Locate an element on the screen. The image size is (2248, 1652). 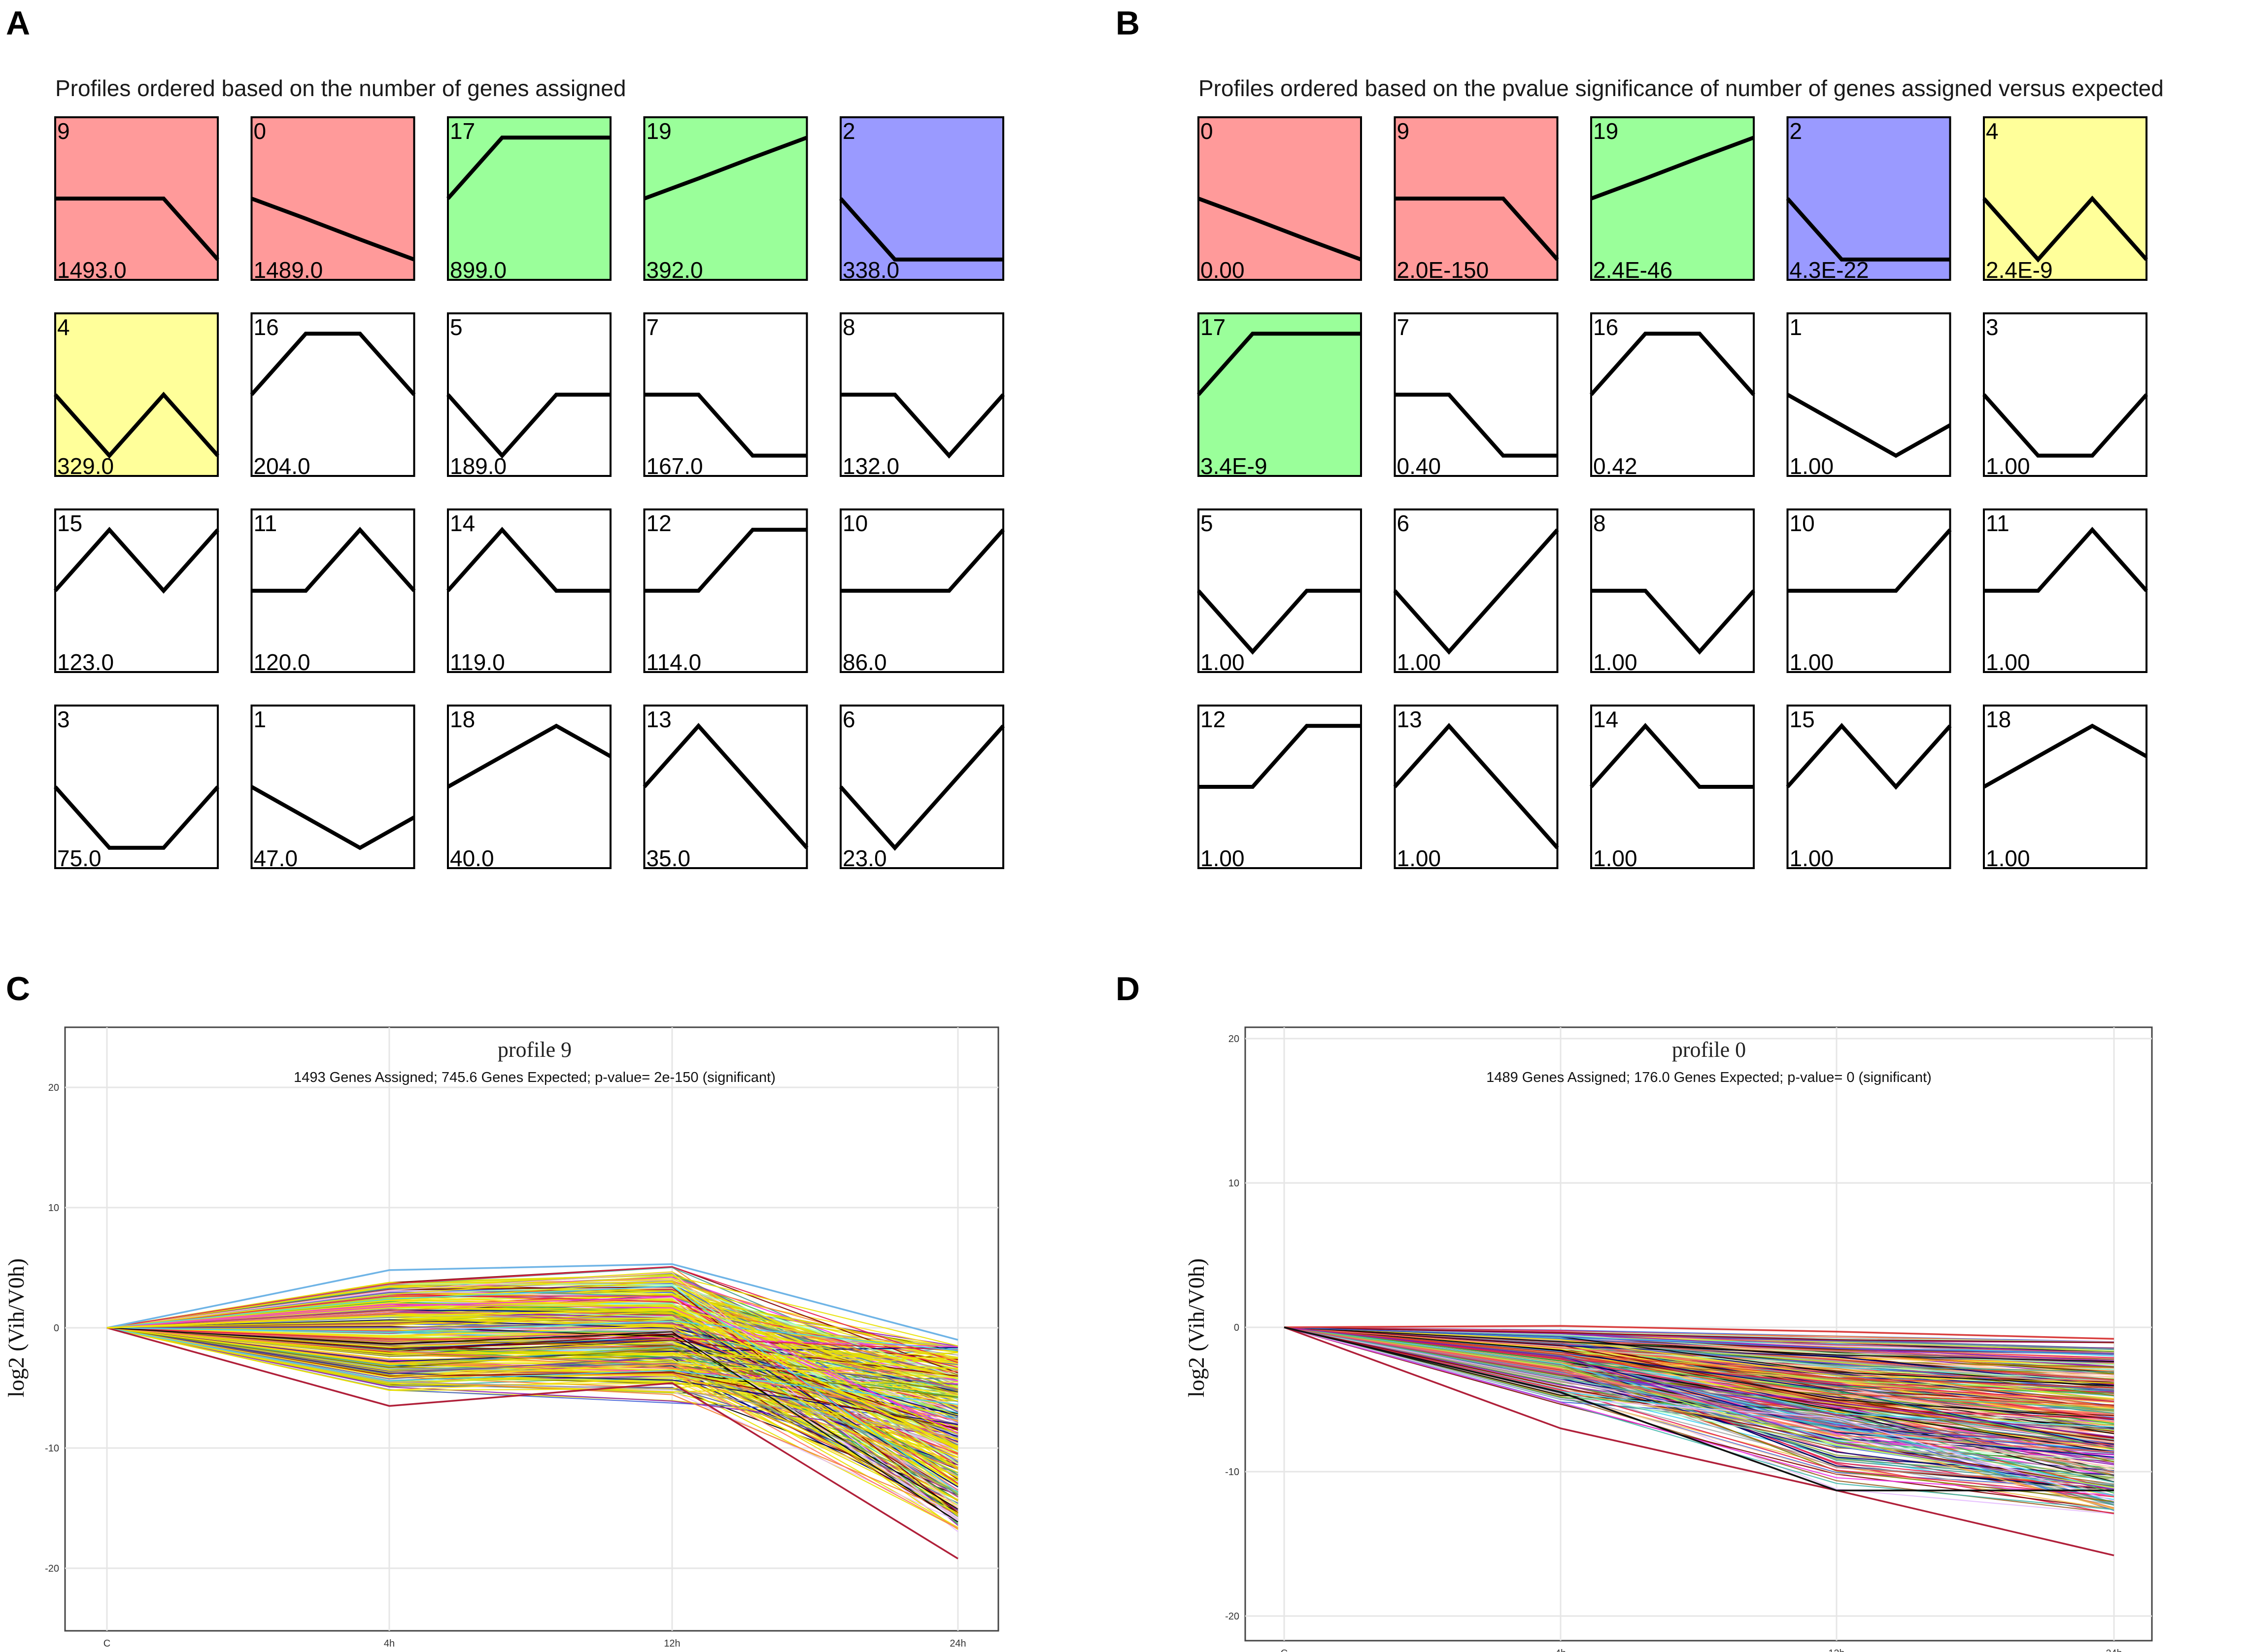
profile-tile: 18 40.0 is located at coordinates (529, 788).